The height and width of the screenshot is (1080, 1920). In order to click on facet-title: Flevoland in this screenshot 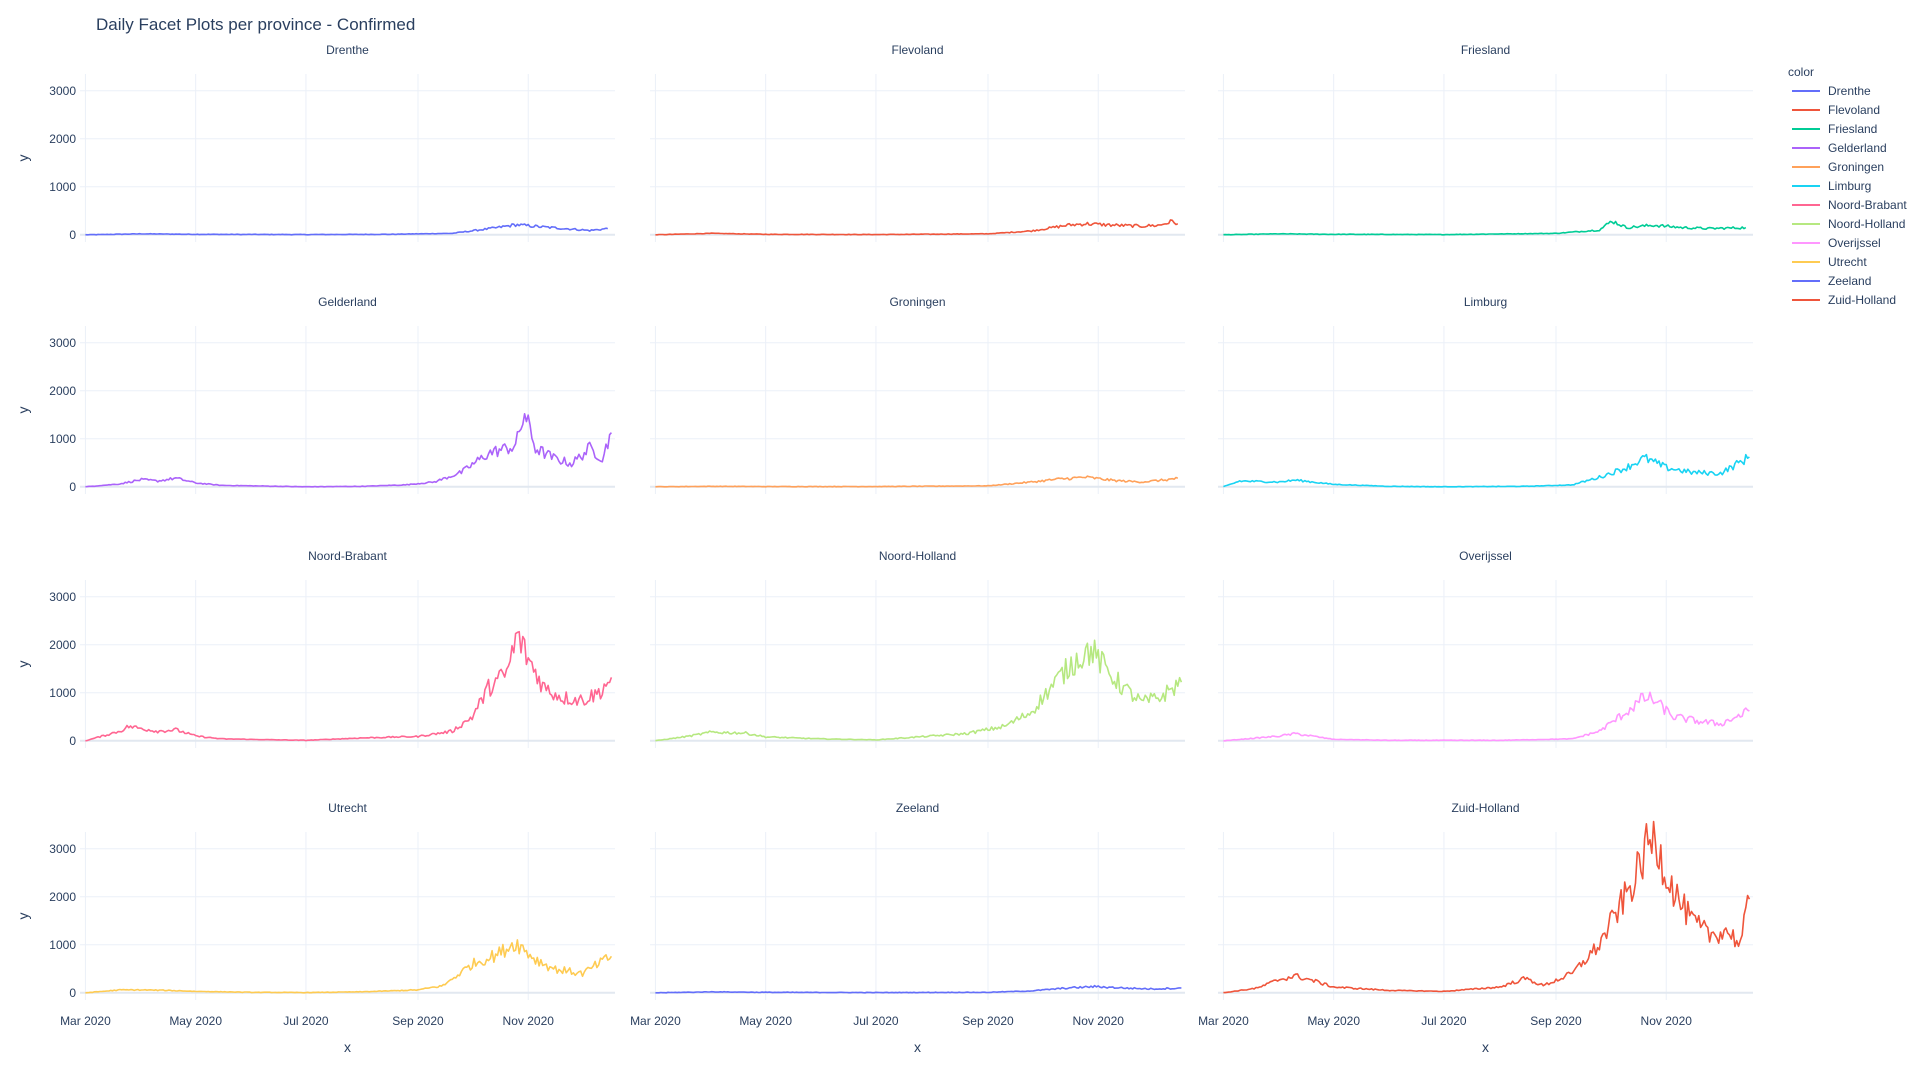, I will do `click(917, 50)`.